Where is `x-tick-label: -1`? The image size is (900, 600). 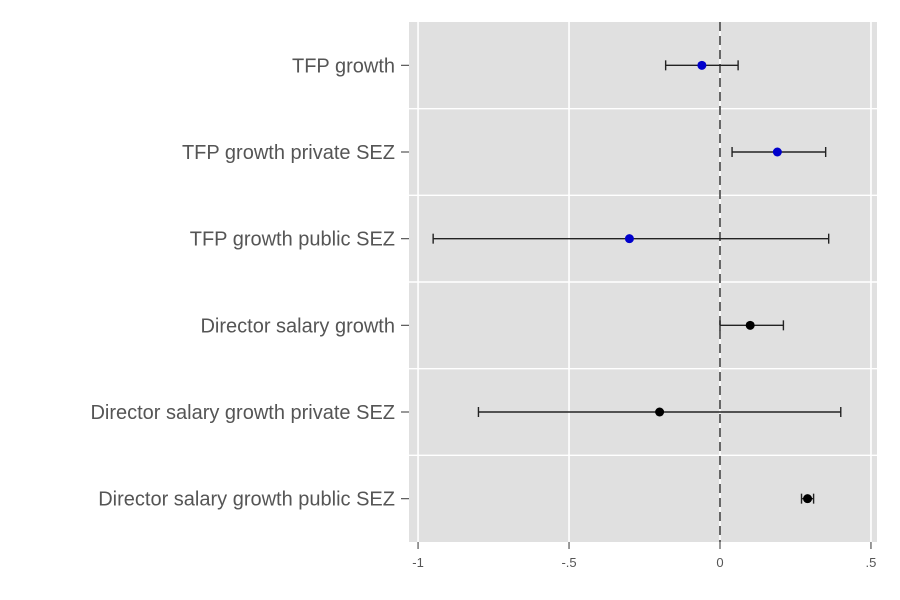 x-tick-label: -1 is located at coordinates (418, 562).